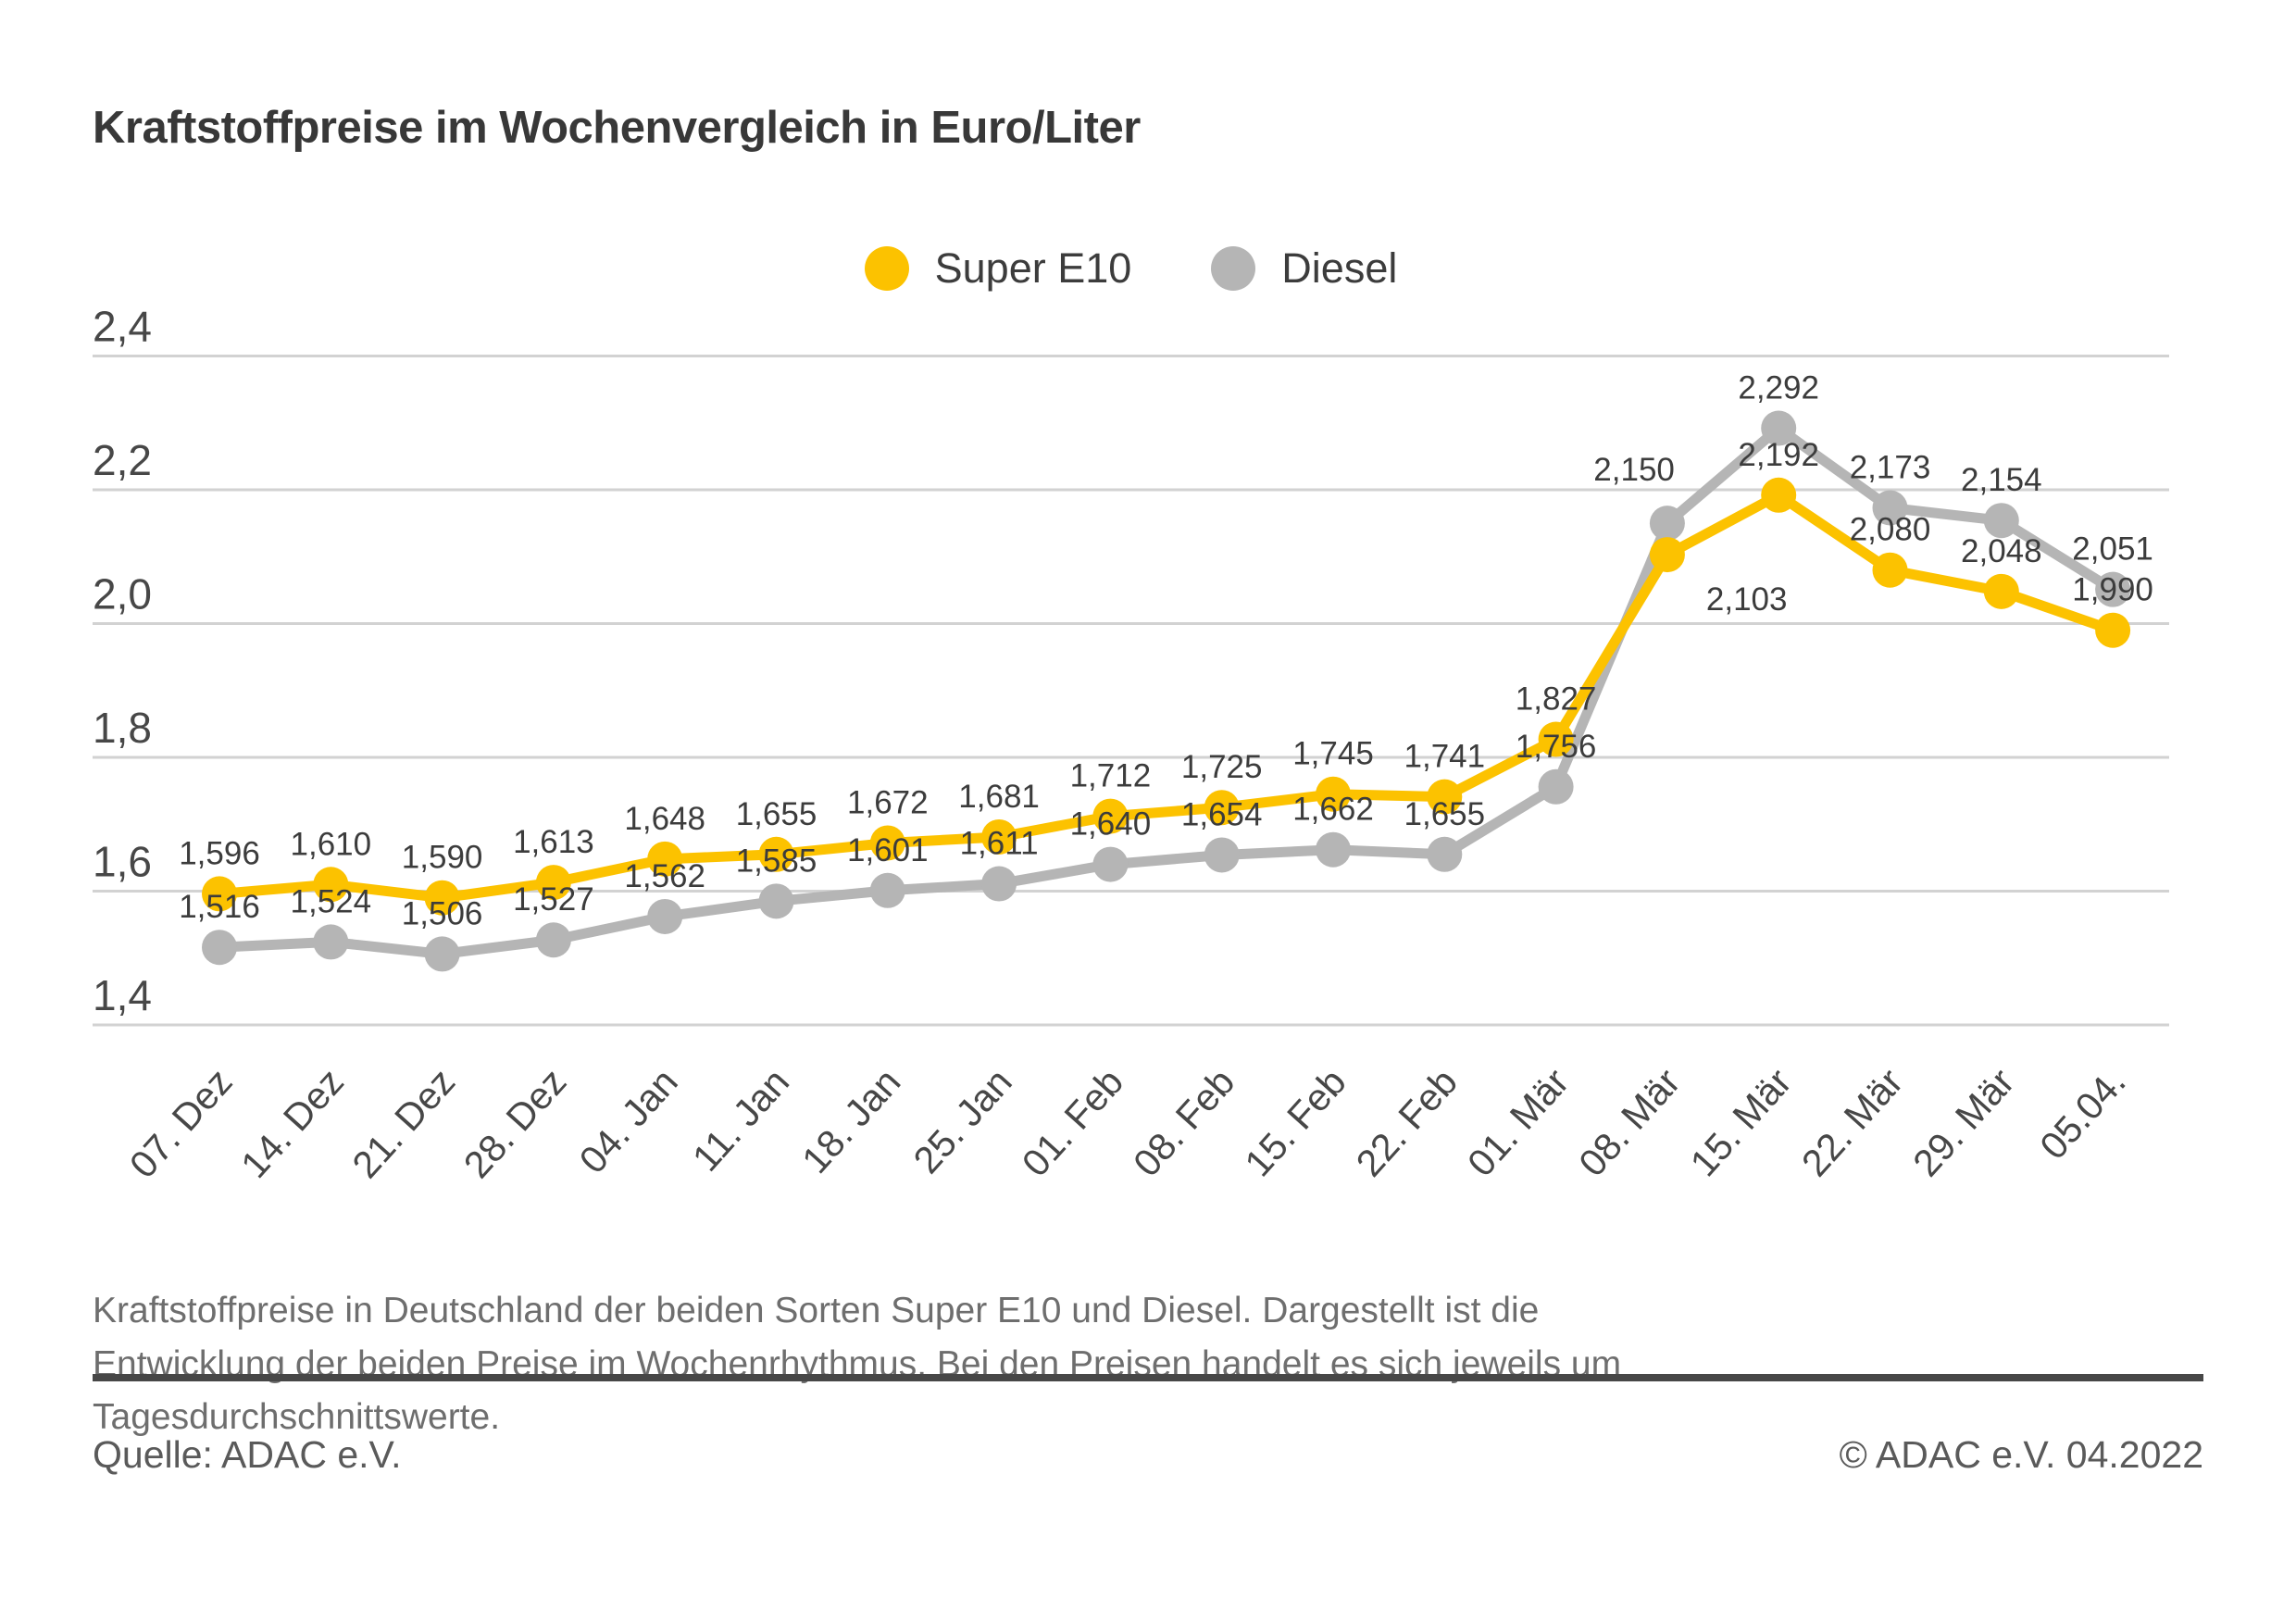 The image size is (2296, 1611). What do you see at coordinates (850, 1120) in the screenshot?
I see `x-tick-label: 18. Jan` at bounding box center [850, 1120].